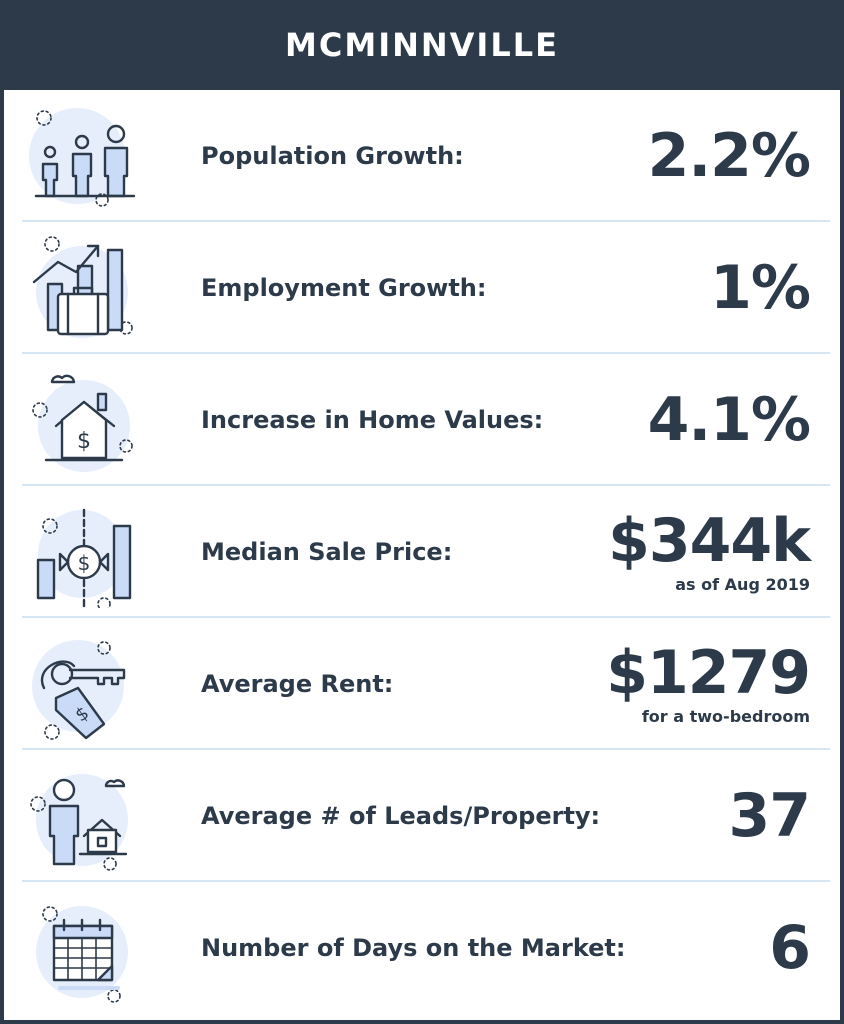 The height and width of the screenshot is (1024, 844). What do you see at coordinates (725, 716) in the screenshot?
I see `stat-note: for a two-bedroom` at bounding box center [725, 716].